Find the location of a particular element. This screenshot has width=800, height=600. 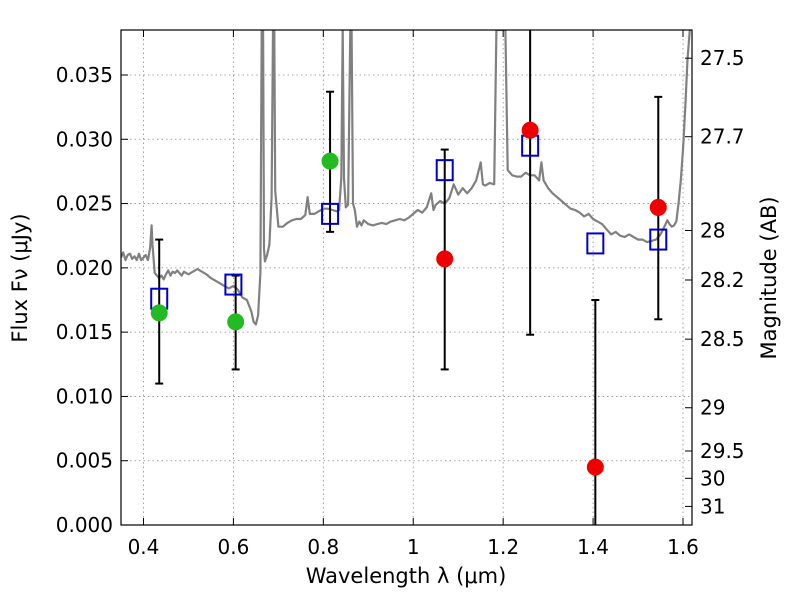

x-tick-label: 1.4 is located at coordinates (593, 547).